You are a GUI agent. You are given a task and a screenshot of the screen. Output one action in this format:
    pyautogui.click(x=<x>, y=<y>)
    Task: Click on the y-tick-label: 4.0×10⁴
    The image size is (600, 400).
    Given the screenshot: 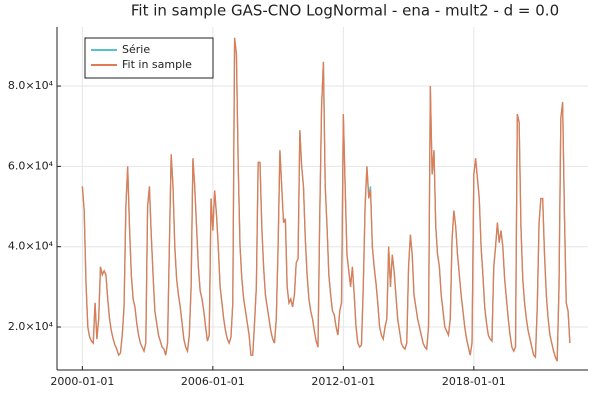 What is the action you would take?
    pyautogui.click(x=31, y=246)
    